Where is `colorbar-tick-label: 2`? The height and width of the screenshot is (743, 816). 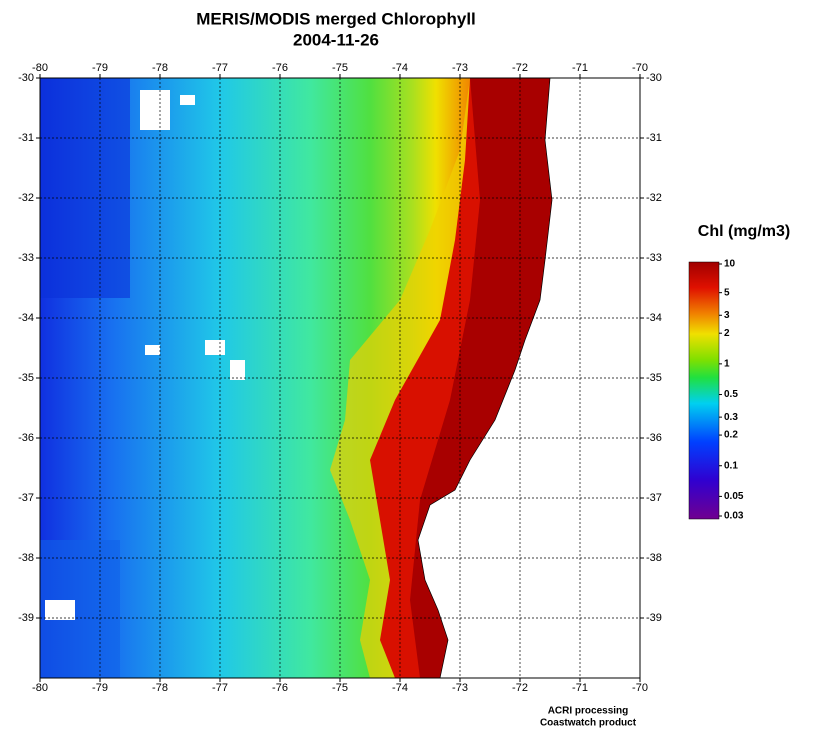 colorbar-tick-label: 2 is located at coordinates (727, 333).